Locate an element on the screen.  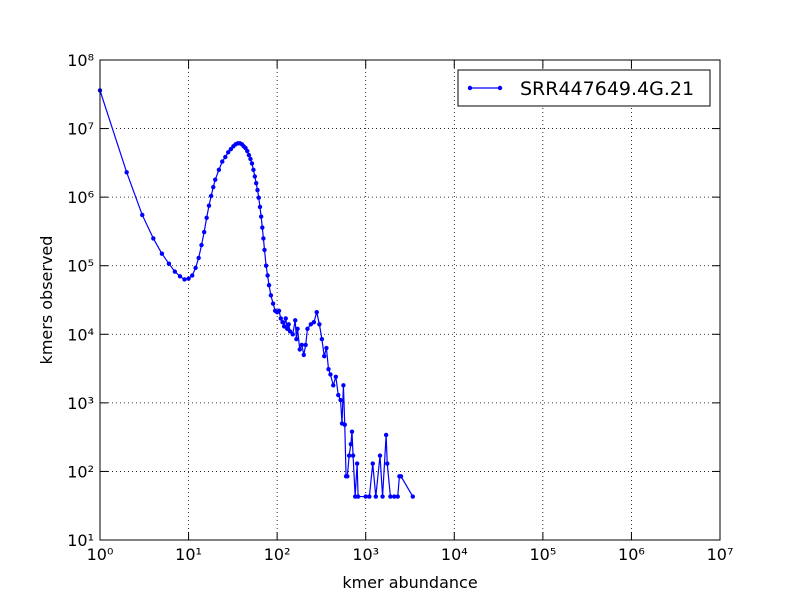
x-tick-label: 10⁵ is located at coordinates (542, 554).